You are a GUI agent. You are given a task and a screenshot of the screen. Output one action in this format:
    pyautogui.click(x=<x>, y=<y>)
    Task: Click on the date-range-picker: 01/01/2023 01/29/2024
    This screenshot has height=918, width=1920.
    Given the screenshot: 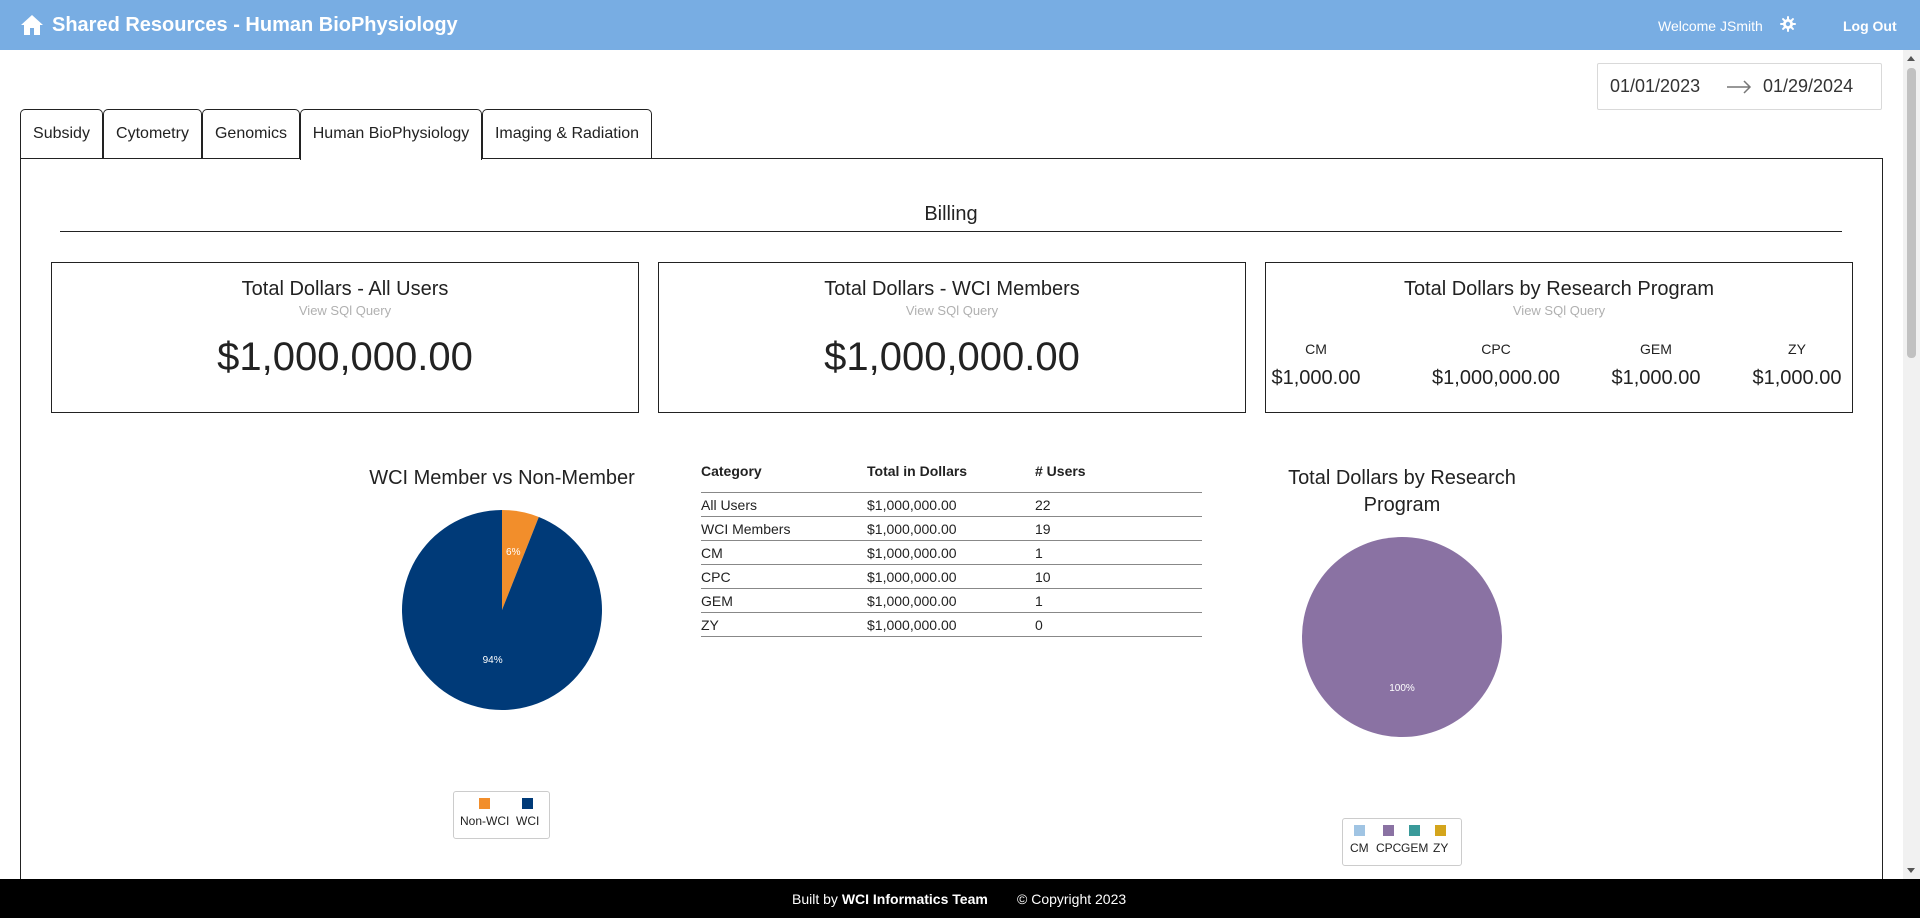 What is the action you would take?
    pyautogui.click(x=1739, y=86)
    